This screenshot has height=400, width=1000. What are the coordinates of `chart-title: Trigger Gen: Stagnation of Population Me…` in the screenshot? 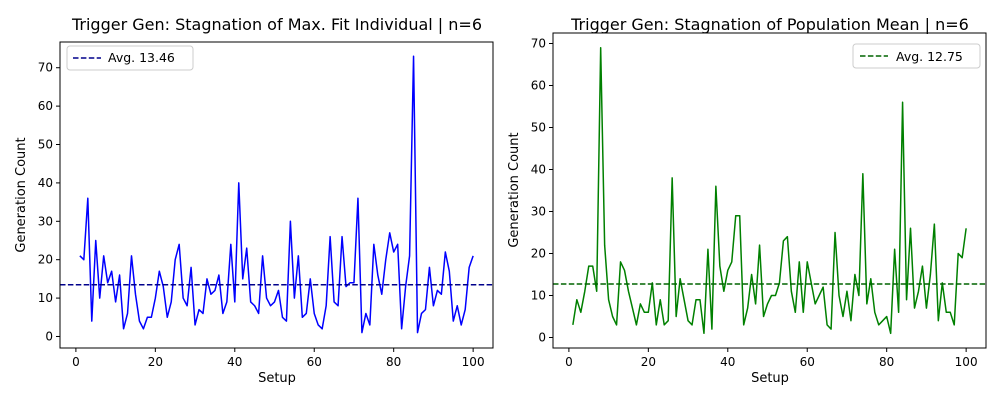 It's located at (769, 24).